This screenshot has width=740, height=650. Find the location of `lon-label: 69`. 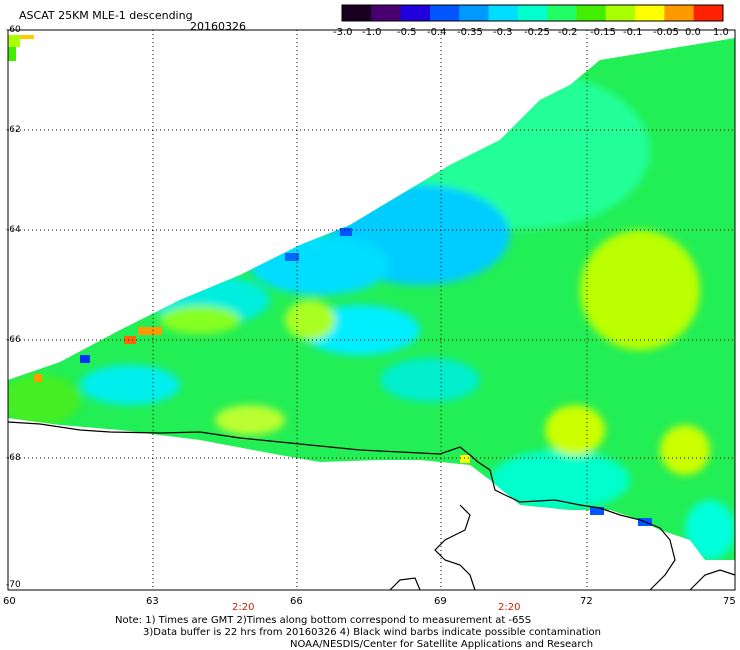

lon-label: 69 is located at coordinates (440, 601).